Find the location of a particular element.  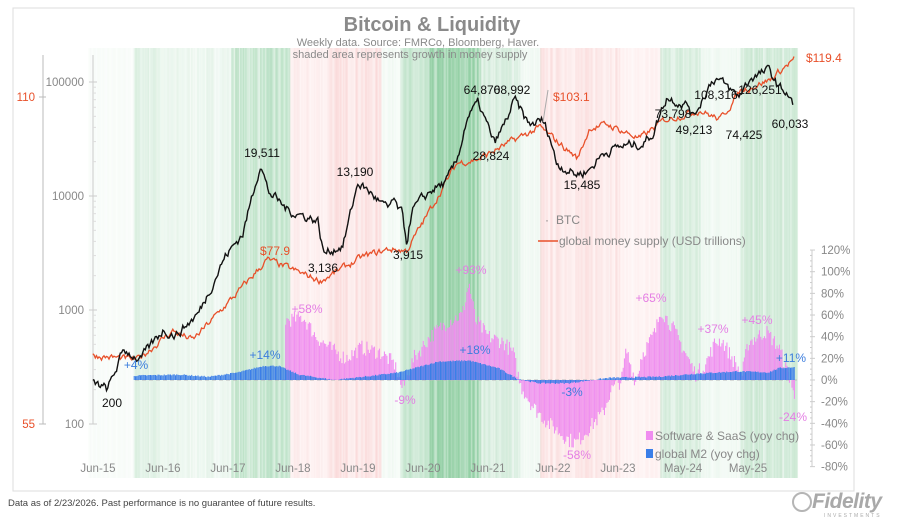

btc-annotation: 74,425 is located at coordinates (744, 135).